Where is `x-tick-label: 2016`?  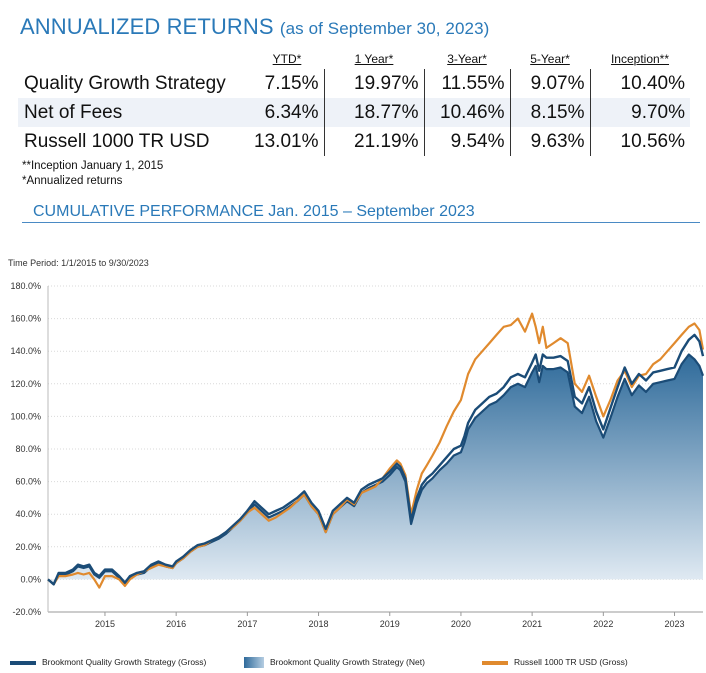
x-tick-label: 2016 is located at coordinates (176, 624).